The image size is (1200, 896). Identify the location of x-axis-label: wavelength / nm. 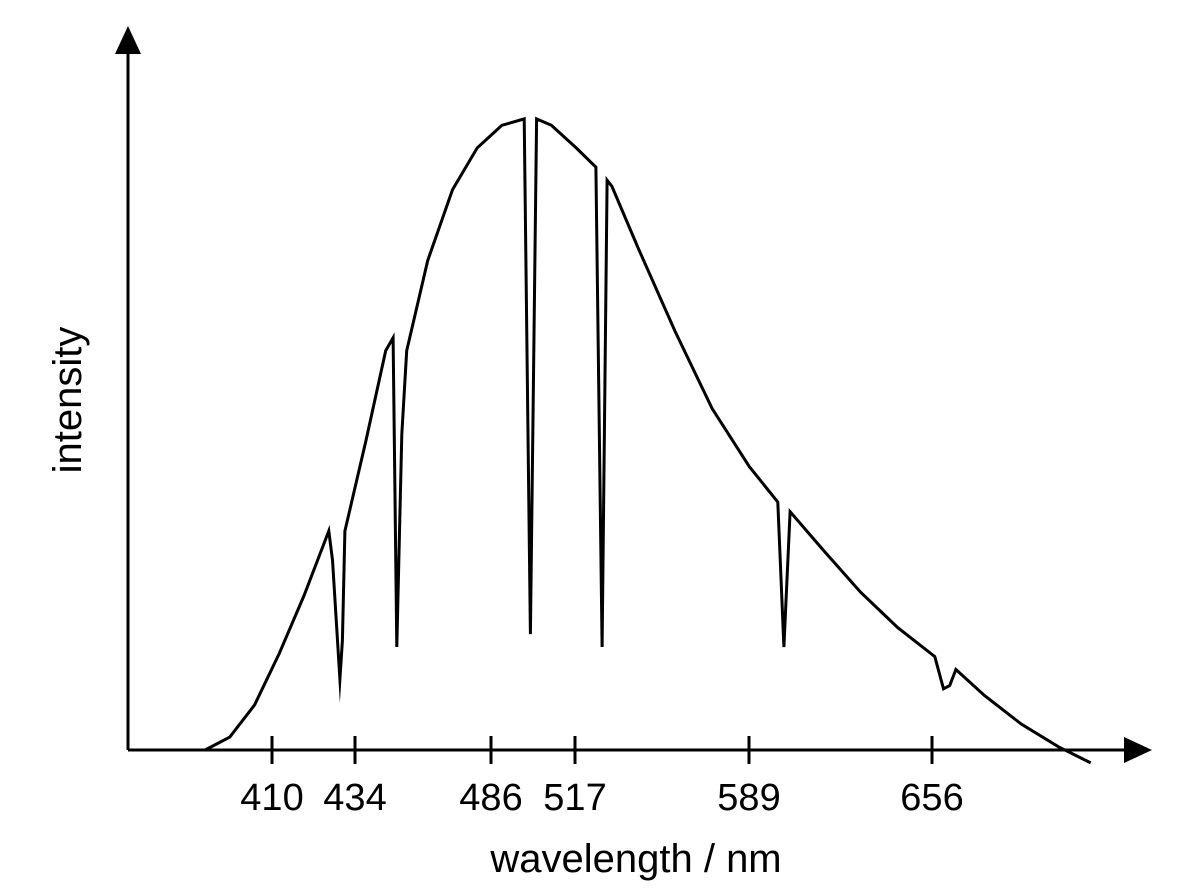
(635, 859).